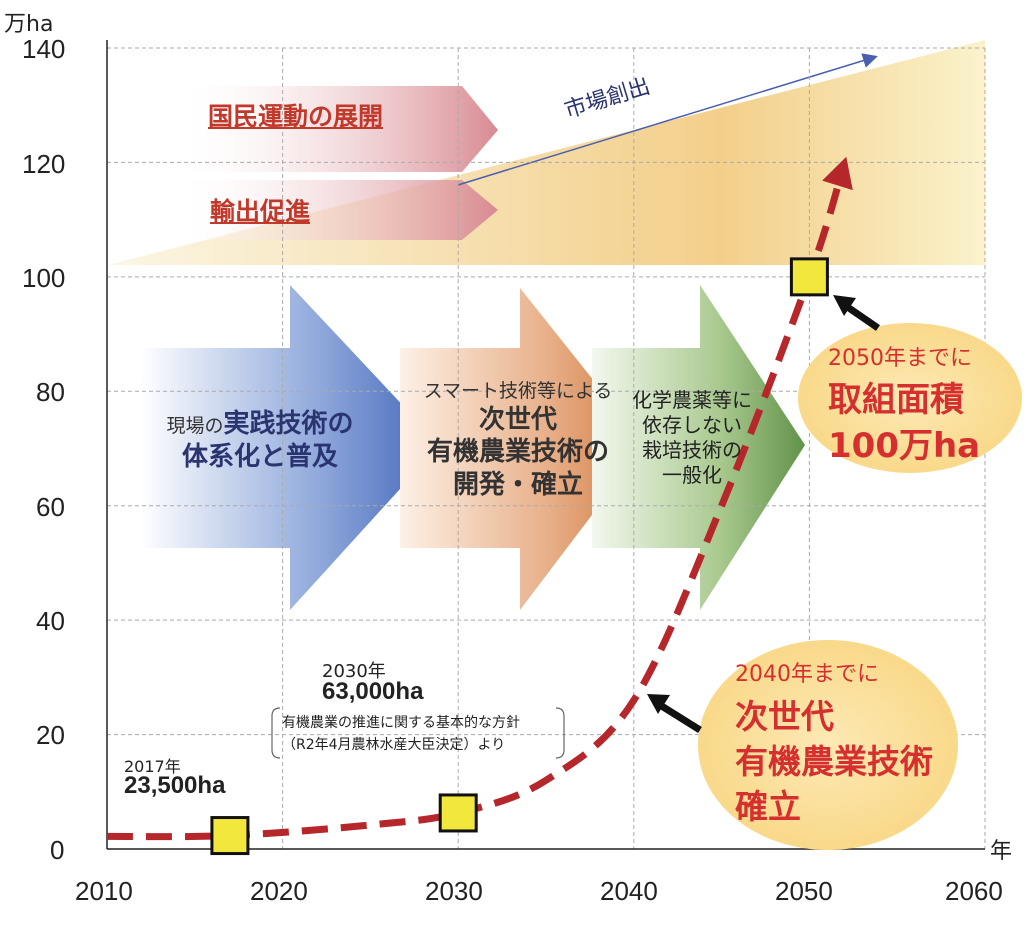 The width and height of the screenshot is (1024, 927). Describe the element at coordinates (560, 733) in the screenshot. I see `note-bracket-right` at that location.